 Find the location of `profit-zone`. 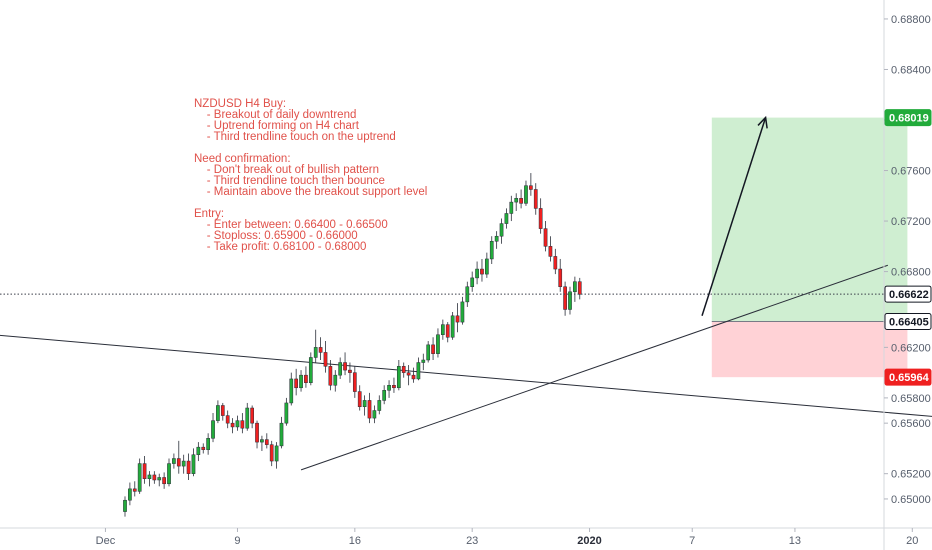

profit-zone is located at coordinates (809, 219).